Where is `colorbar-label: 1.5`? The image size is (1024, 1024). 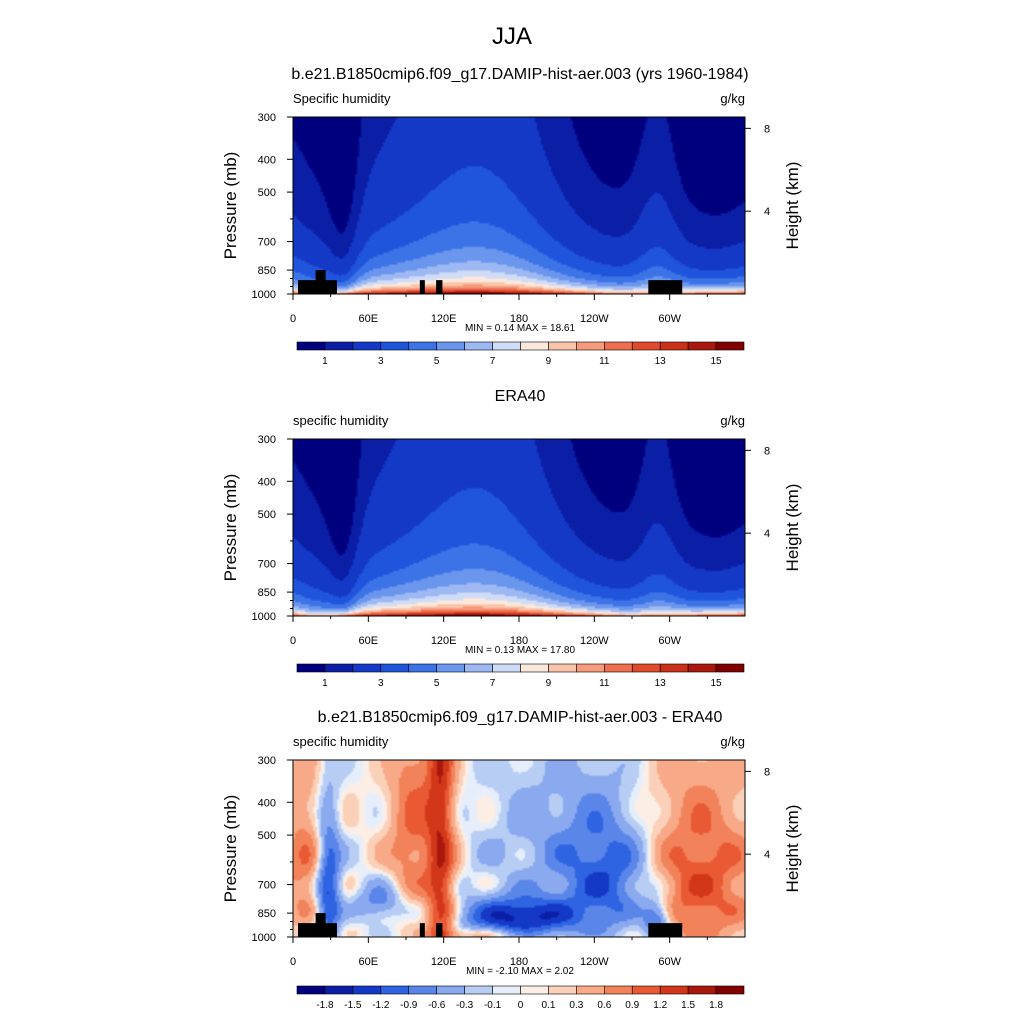
colorbar-label: 1.5 is located at coordinates (688, 1005).